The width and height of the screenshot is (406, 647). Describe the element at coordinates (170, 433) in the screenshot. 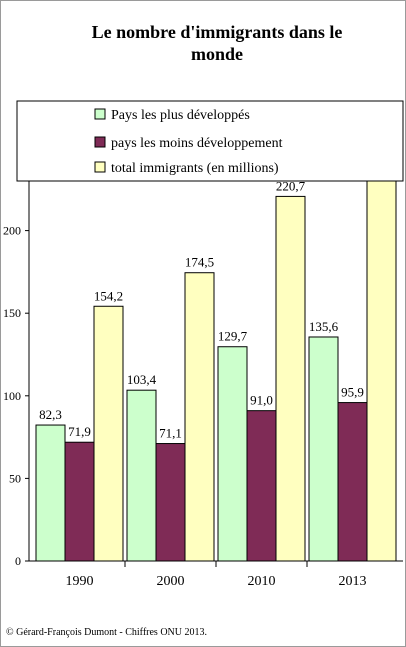

I see `data-label-2000-series-1: 71,1` at that location.